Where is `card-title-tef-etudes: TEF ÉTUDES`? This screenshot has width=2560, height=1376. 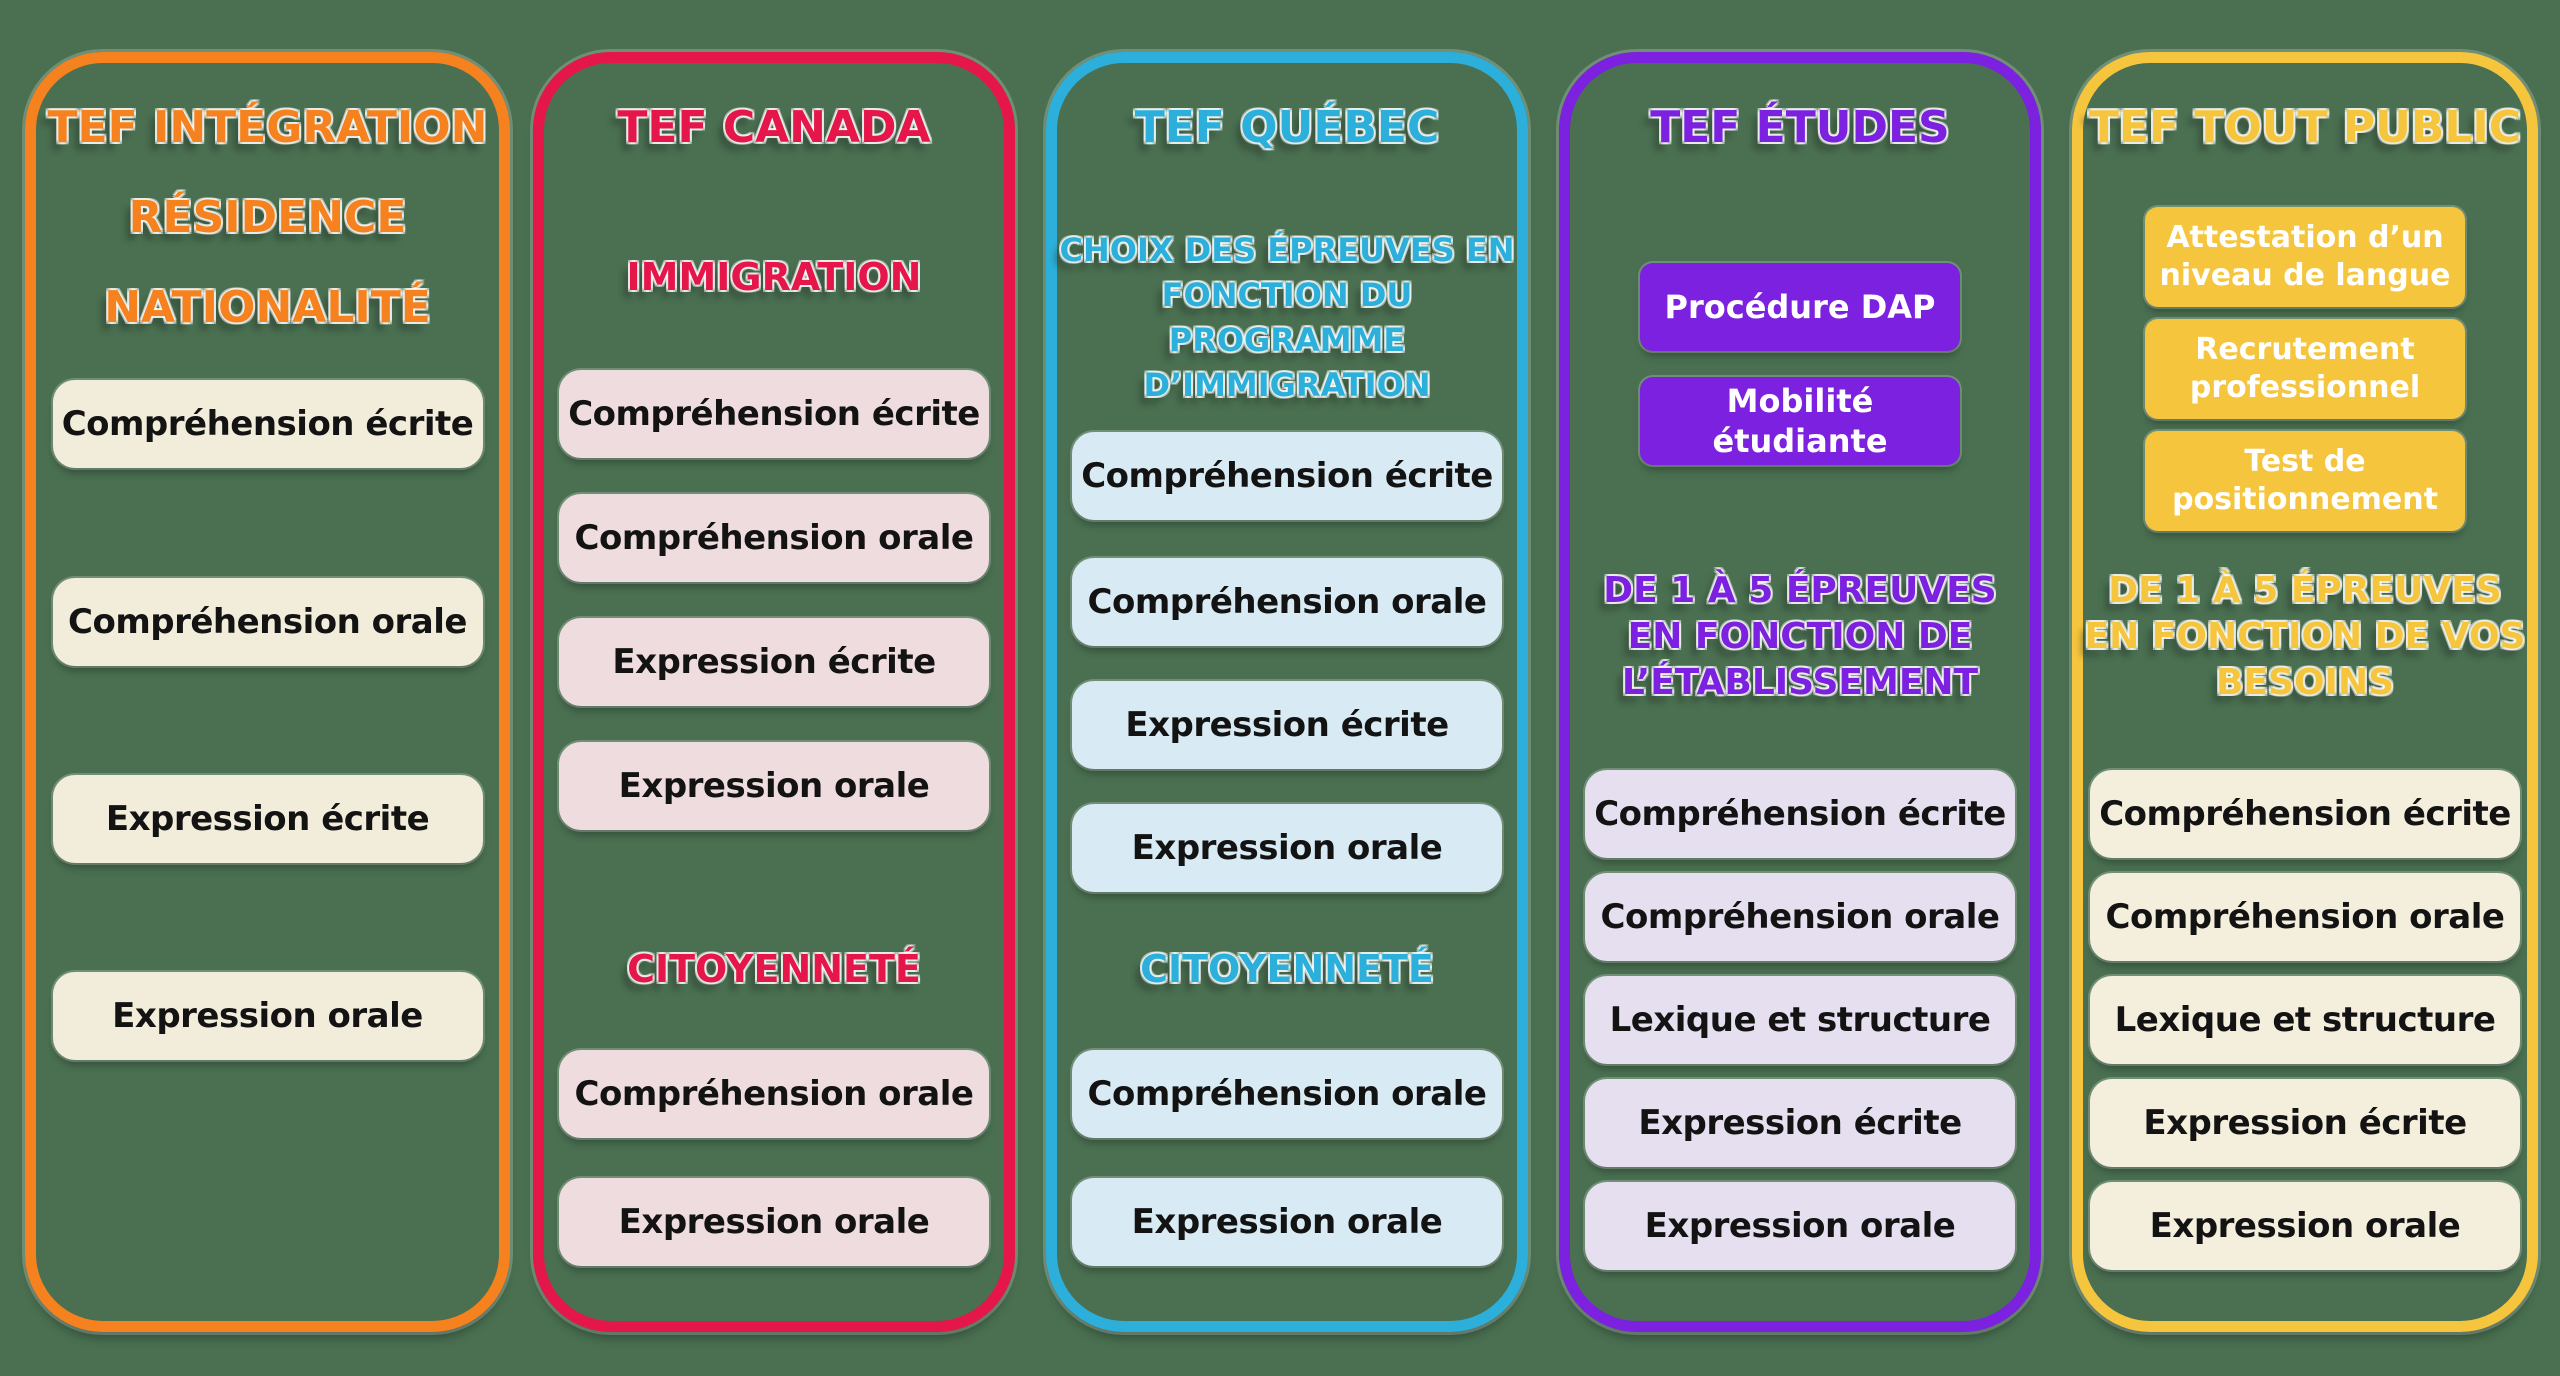 card-title-tef-etudes: TEF ÉTUDES is located at coordinates (1800, 127).